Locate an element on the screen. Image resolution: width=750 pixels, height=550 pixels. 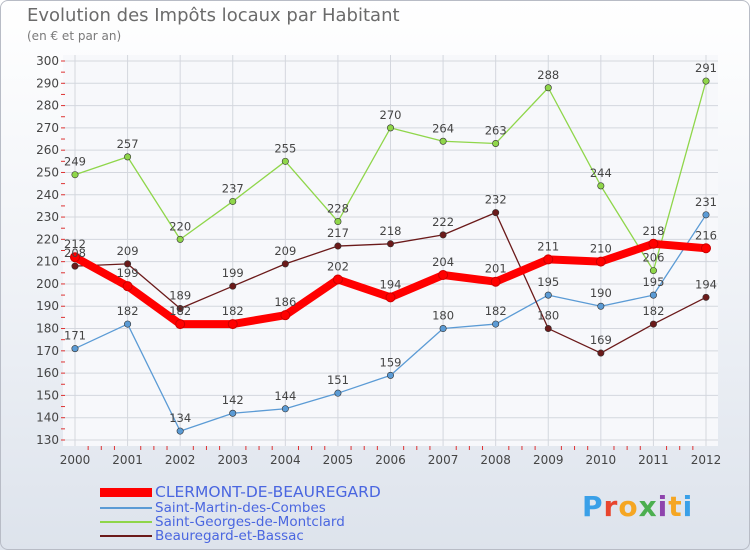
y-tick-label: 130 is located at coordinates (47, 440).